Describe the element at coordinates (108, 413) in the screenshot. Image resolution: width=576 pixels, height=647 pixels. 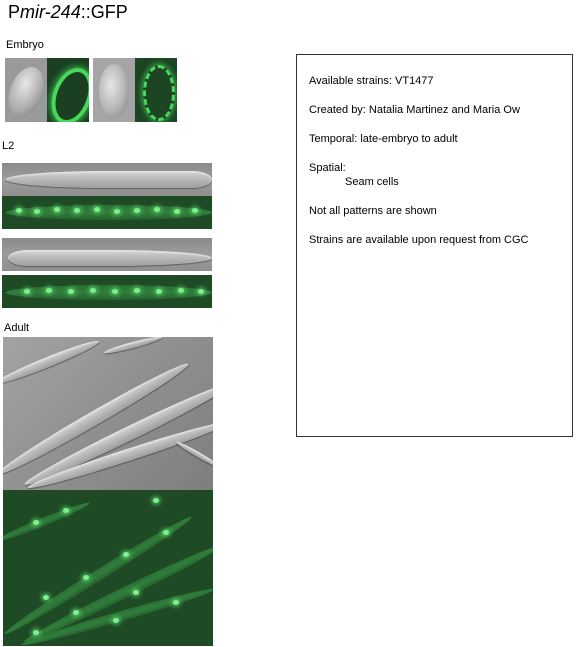
I see `adult-dic-image` at that location.